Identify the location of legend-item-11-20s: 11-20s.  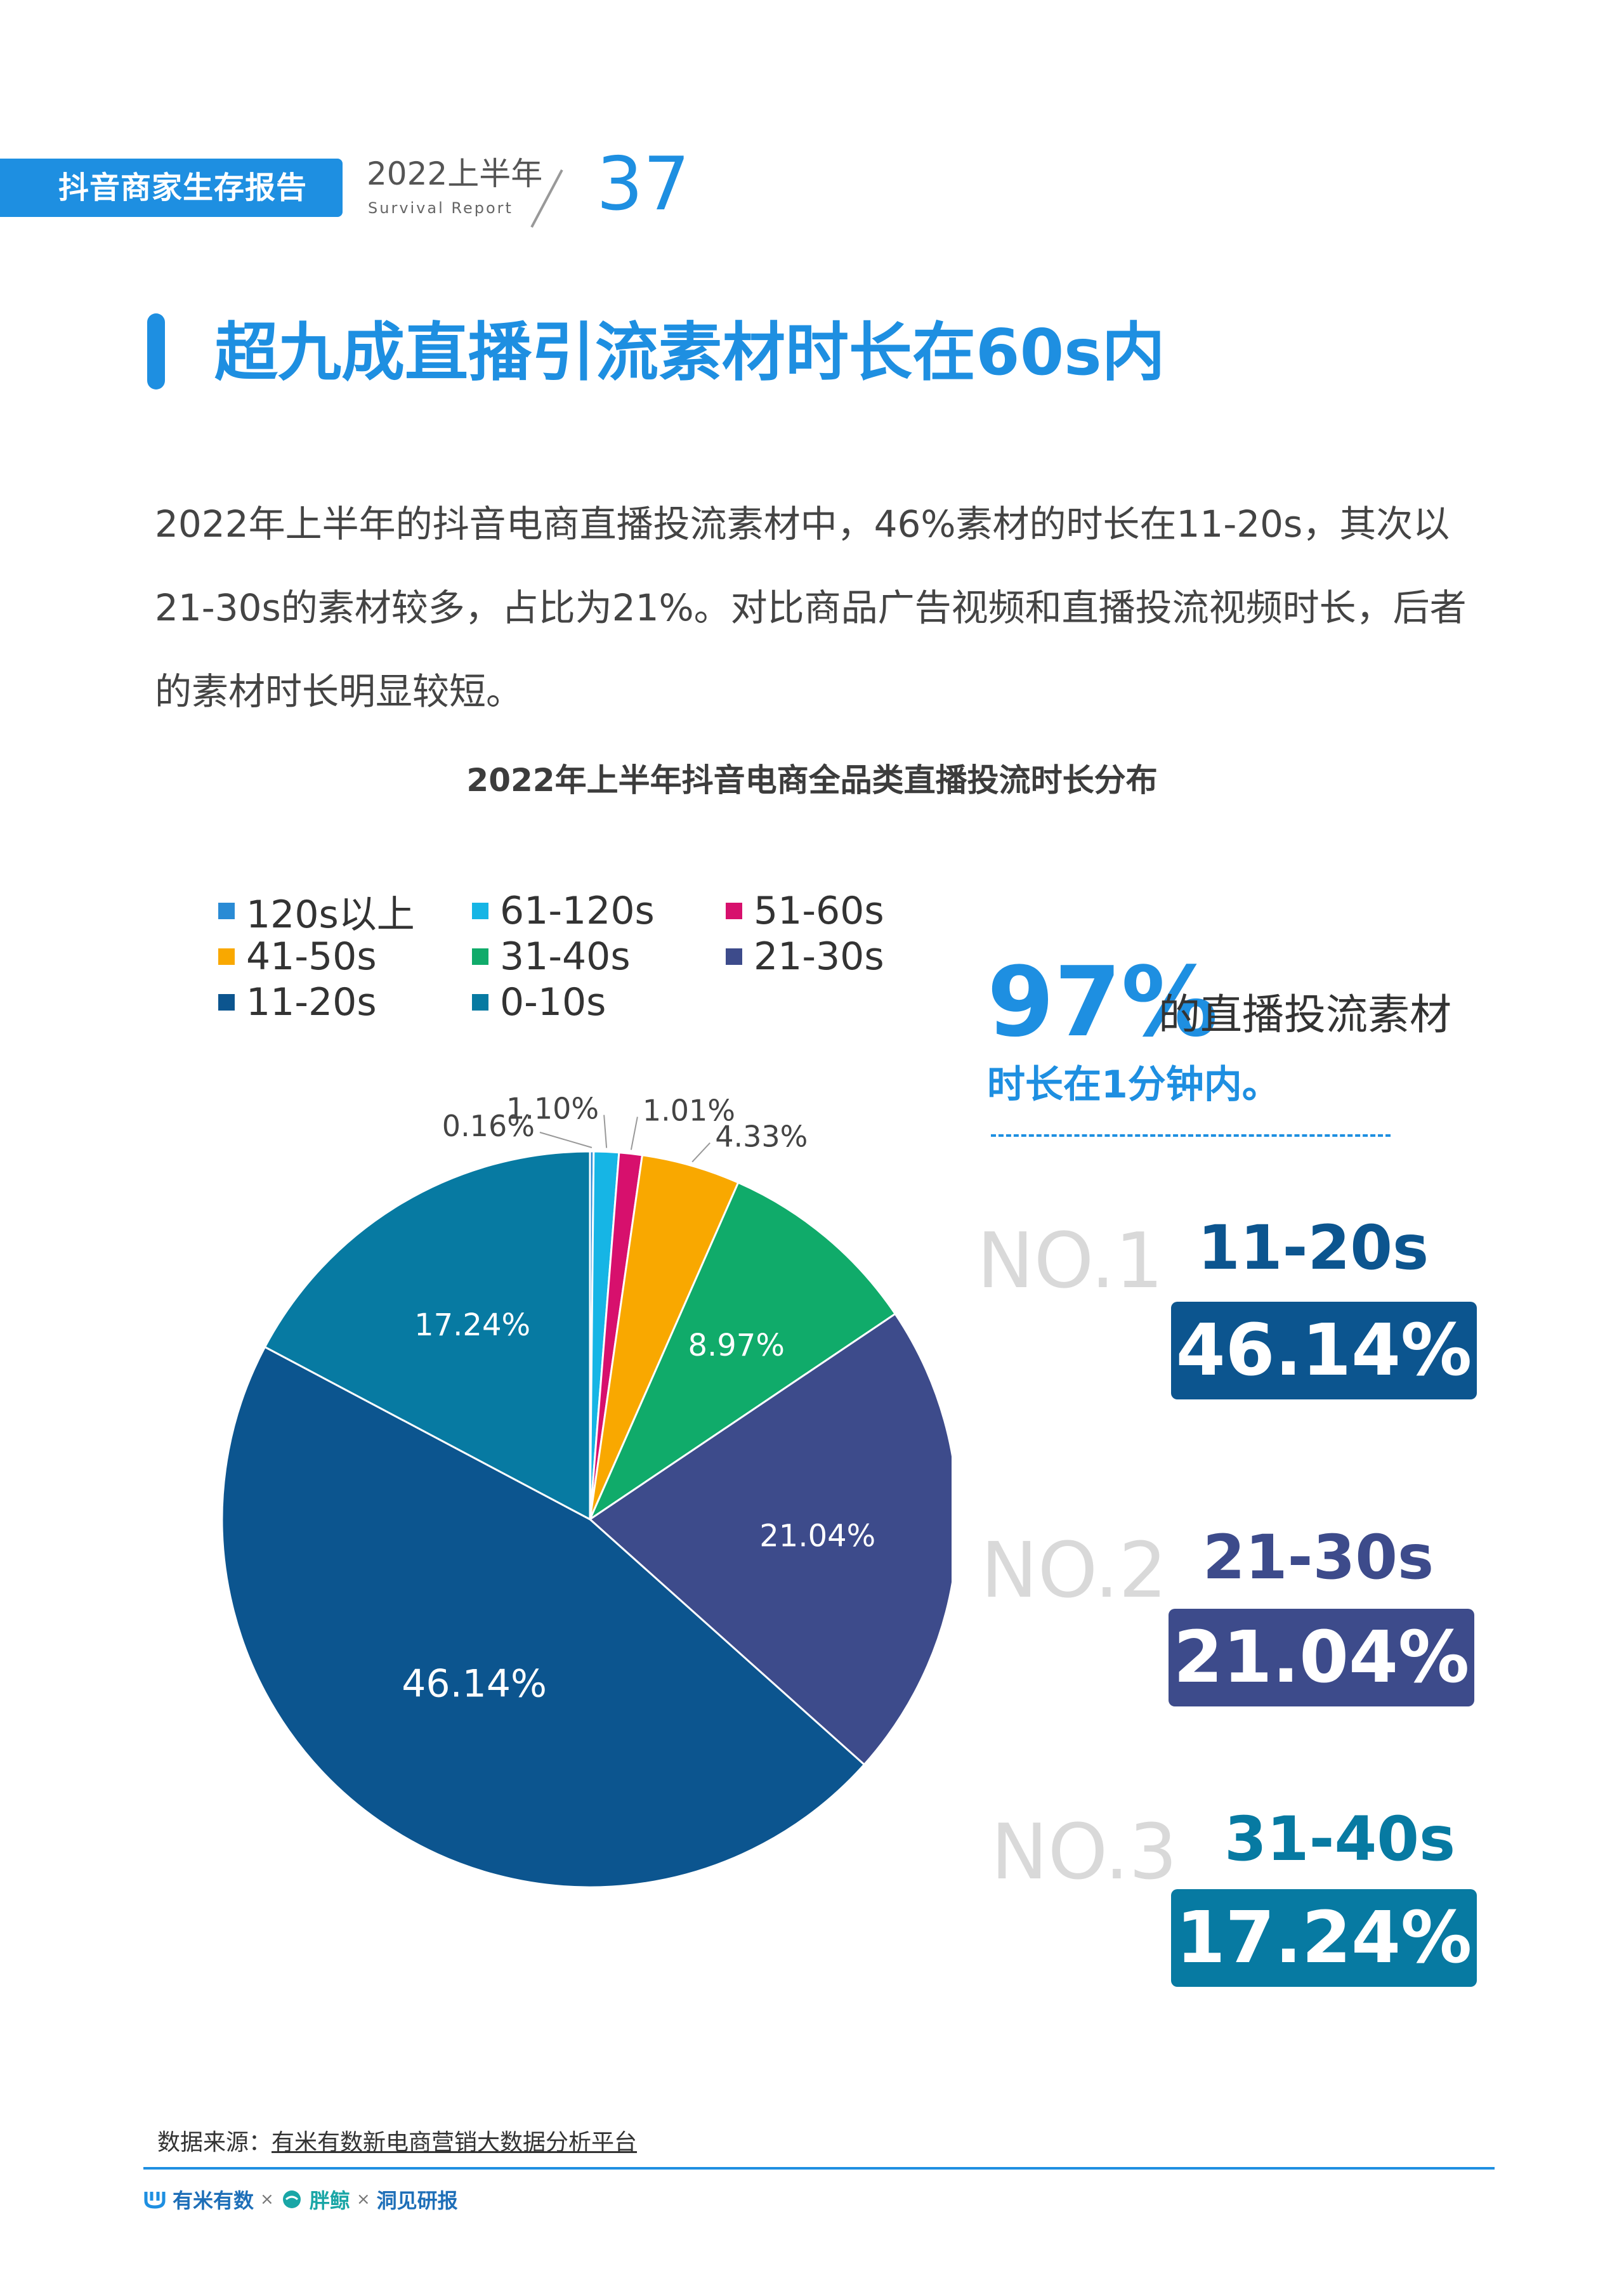
(298, 1002).